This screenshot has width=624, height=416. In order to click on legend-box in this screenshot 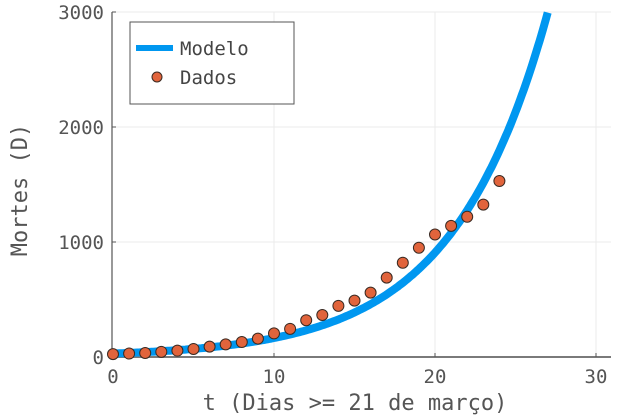, I will do `click(212, 63)`.